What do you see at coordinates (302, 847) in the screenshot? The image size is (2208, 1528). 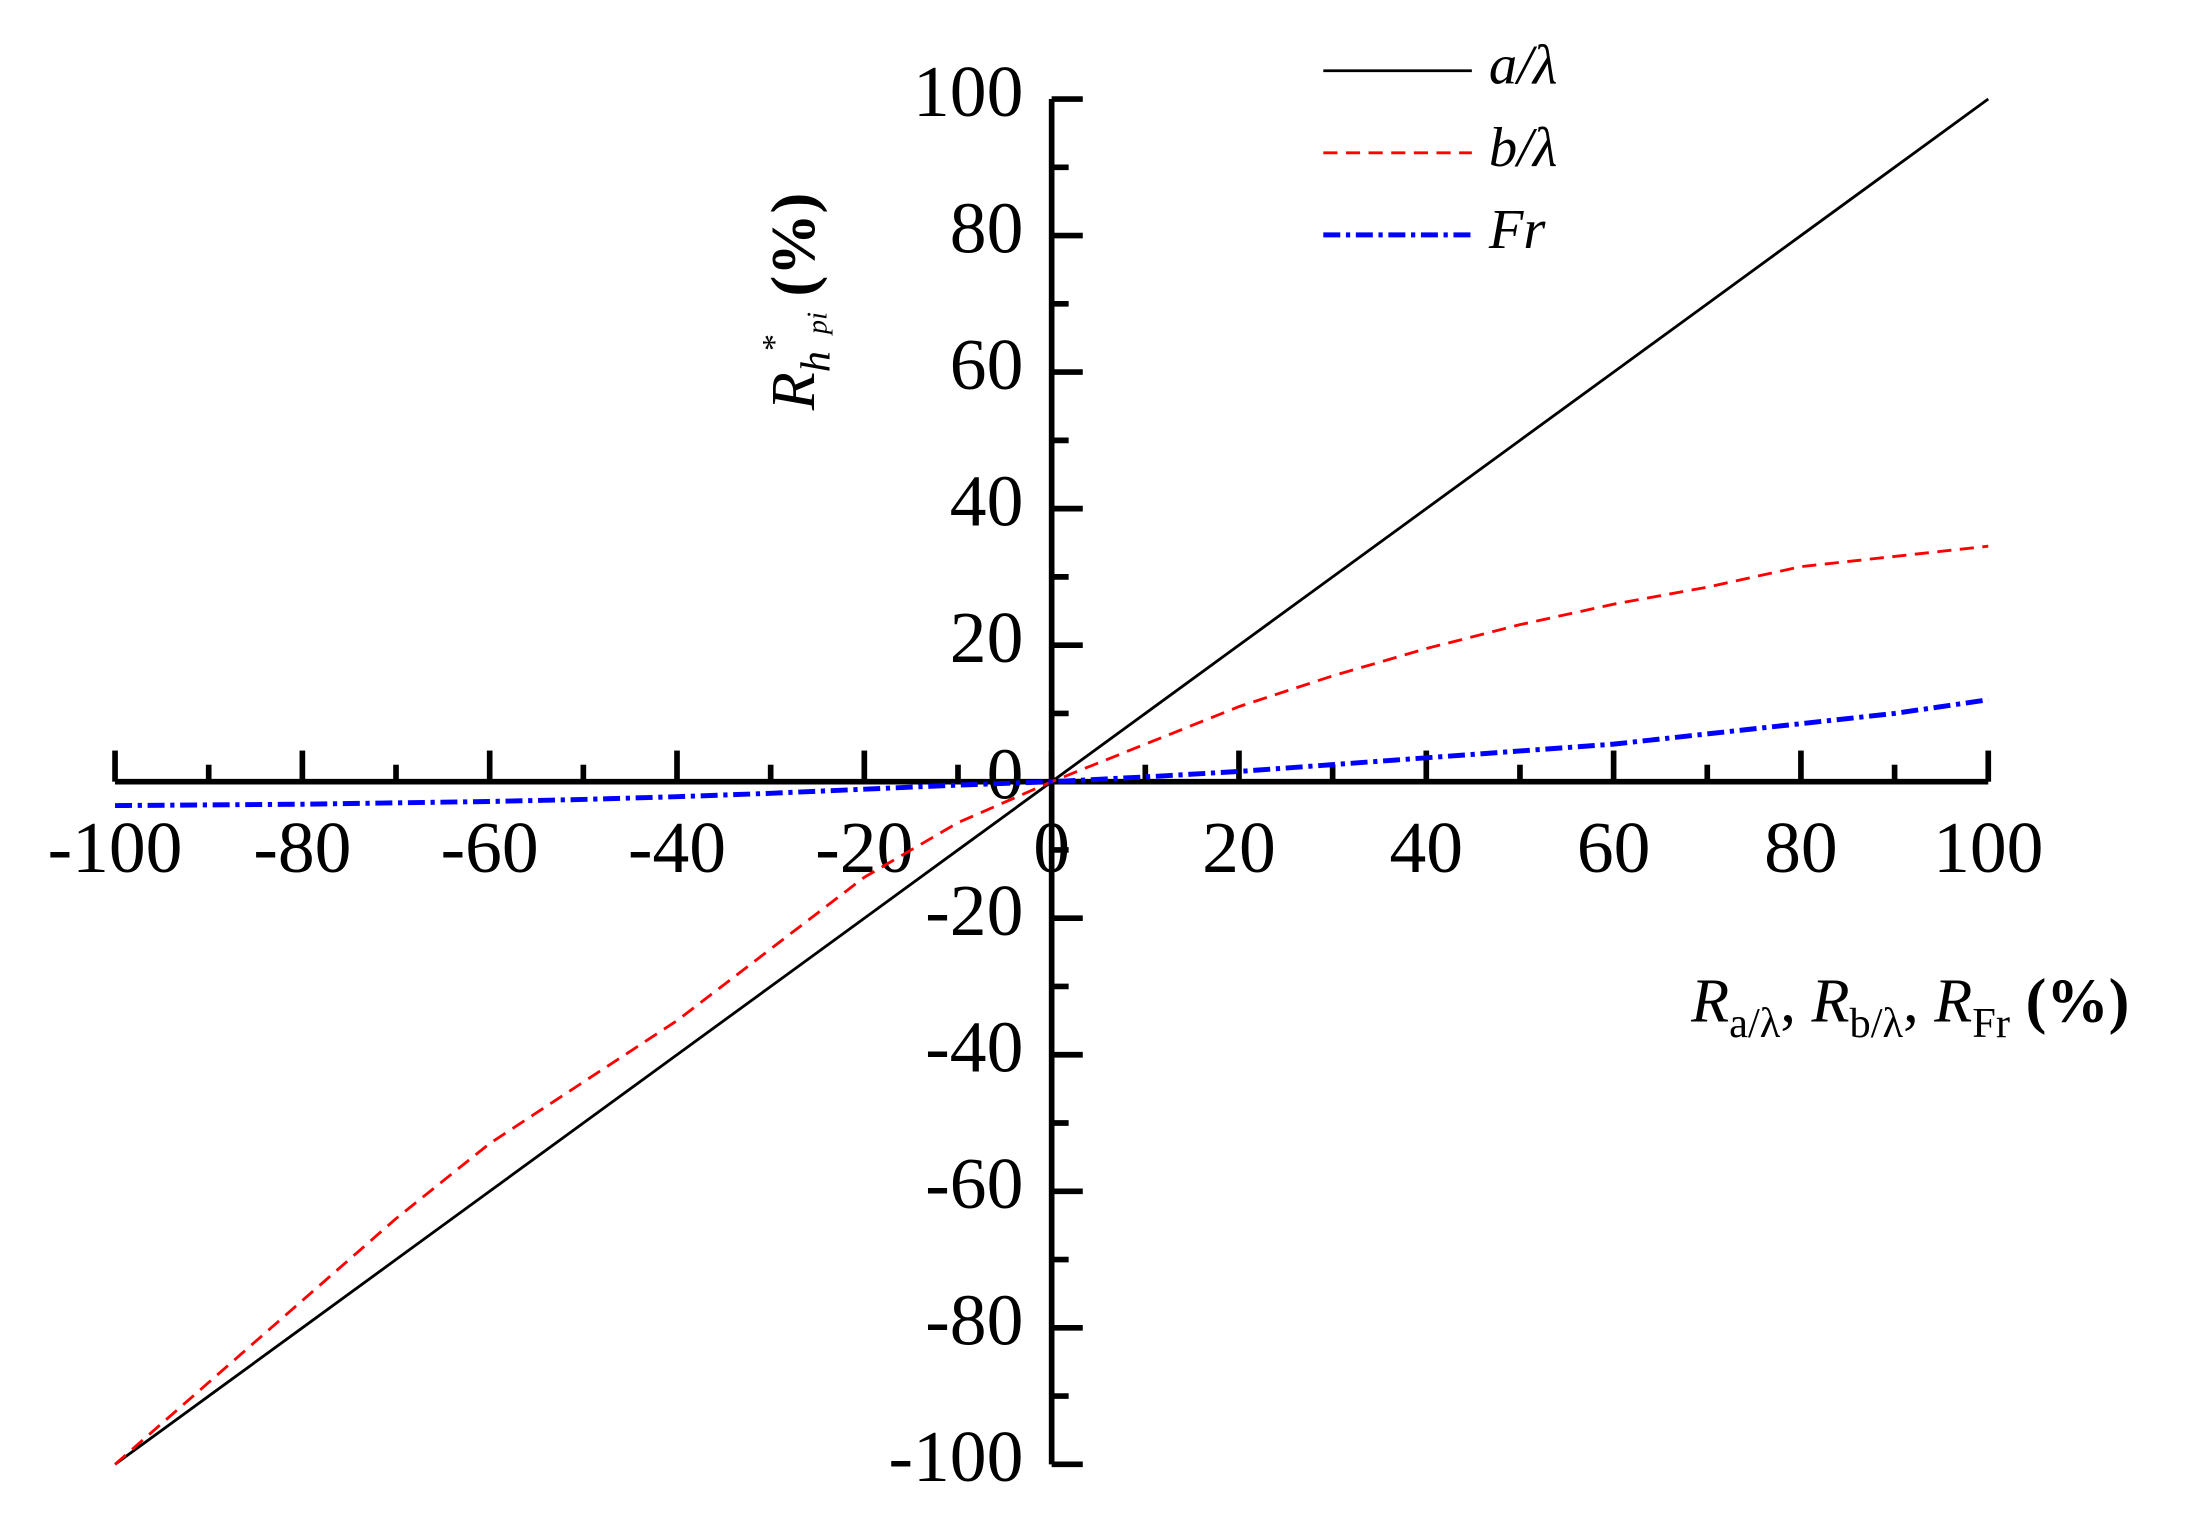 I see `x-tick-label: -80` at bounding box center [302, 847].